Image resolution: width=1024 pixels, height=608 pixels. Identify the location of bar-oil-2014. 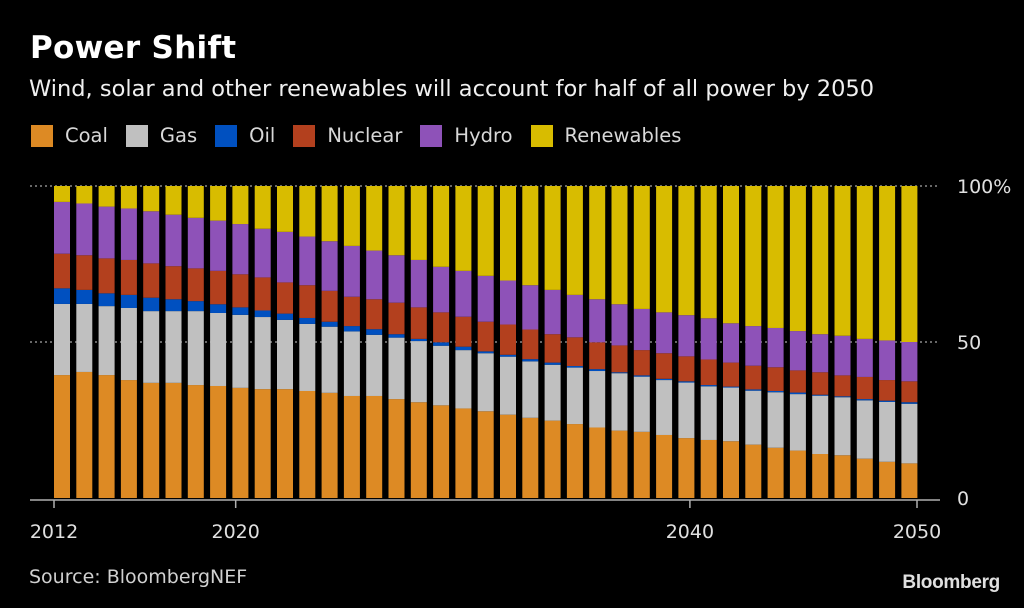
(106, 300).